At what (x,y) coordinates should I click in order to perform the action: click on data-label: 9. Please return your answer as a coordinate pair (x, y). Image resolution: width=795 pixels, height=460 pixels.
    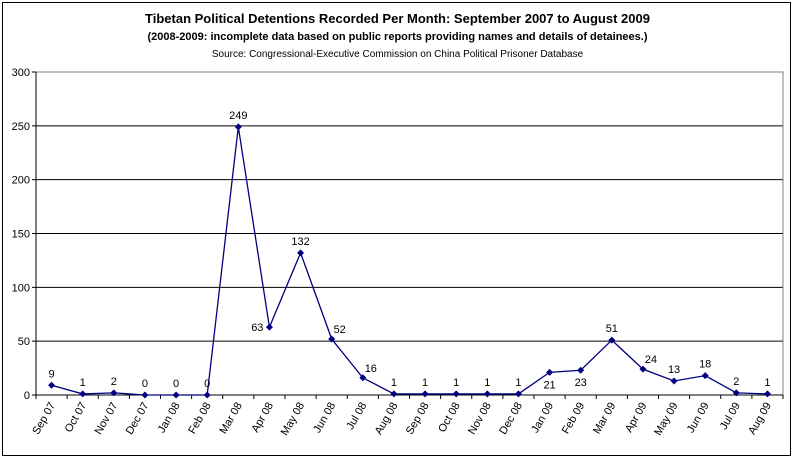
    Looking at the image, I should click on (52, 374).